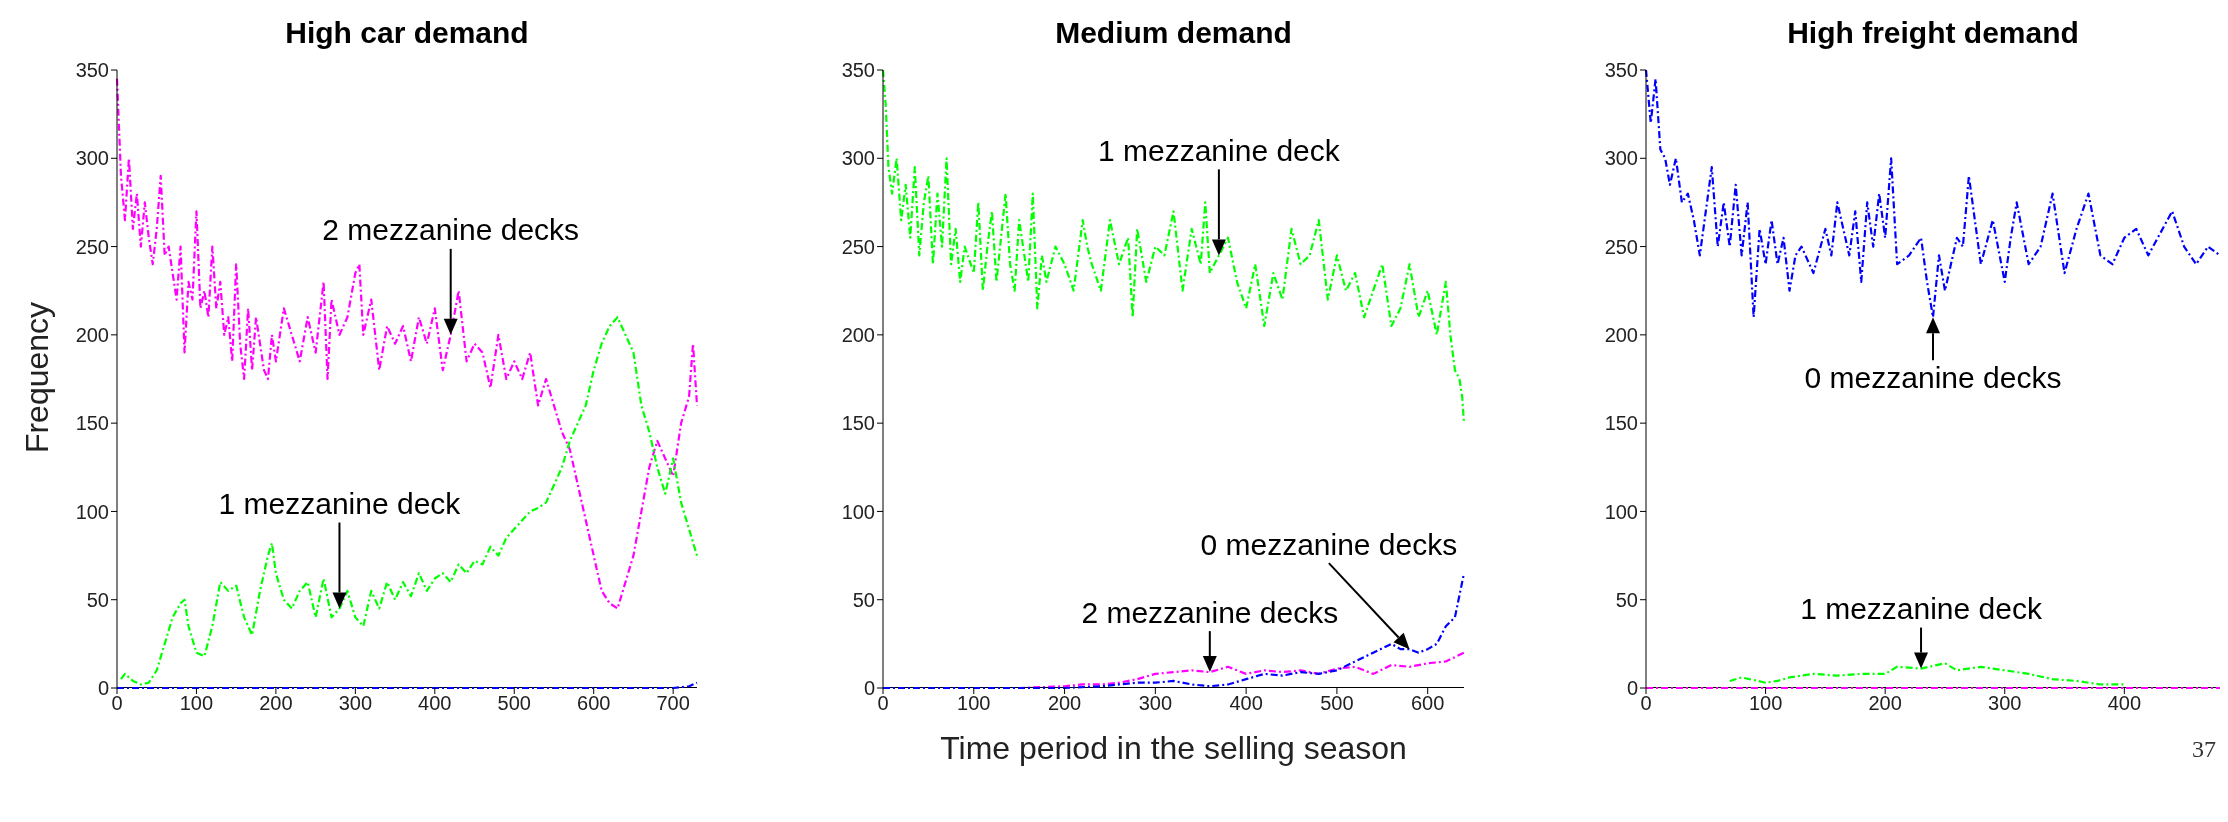  What do you see at coordinates (1173, 748) in the screenshot?
I see `x-axis-title: Time period in the selling season` at bounding box center [1173, 748].